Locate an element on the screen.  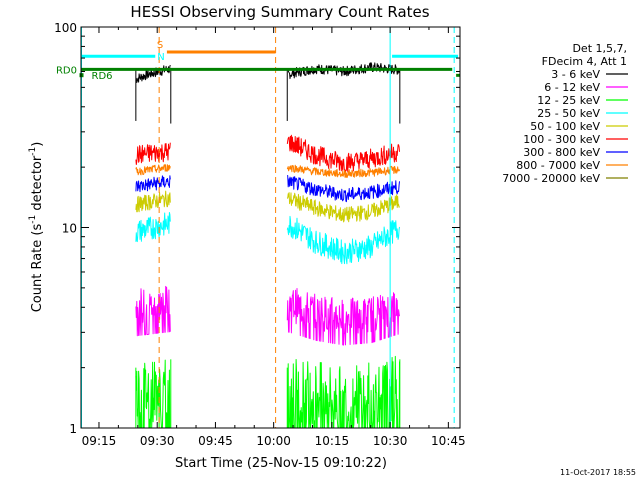
legend-header-2: FDecim 4, Att 1 is located at coordinates (584, 61).